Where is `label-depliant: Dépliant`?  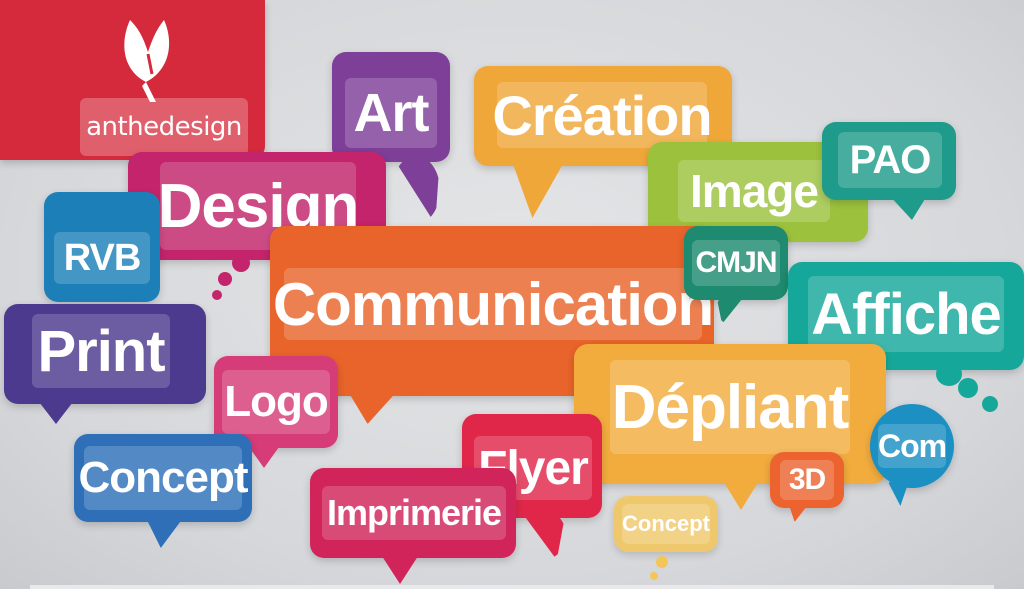
label-depliant: Dépliant is located at coordinates (730, 407).